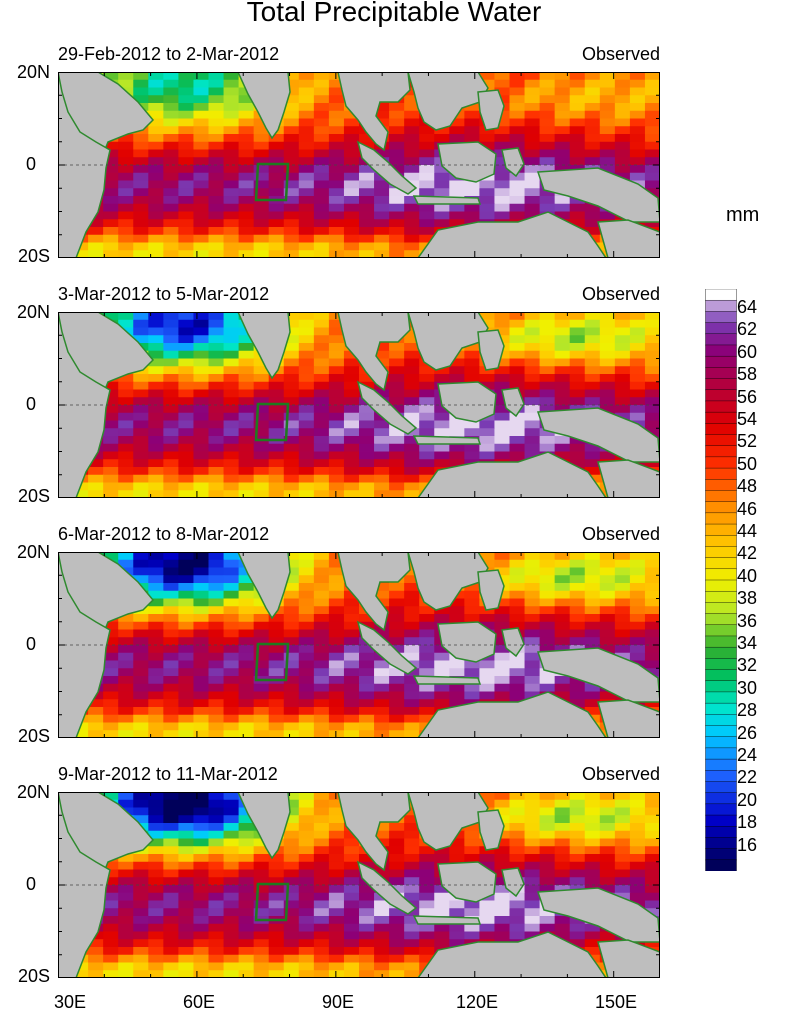 Image resolution: width=788 pixels, height=1016 pixels. I want to click on colorbar-tick-label: 50, so click(747, 463).